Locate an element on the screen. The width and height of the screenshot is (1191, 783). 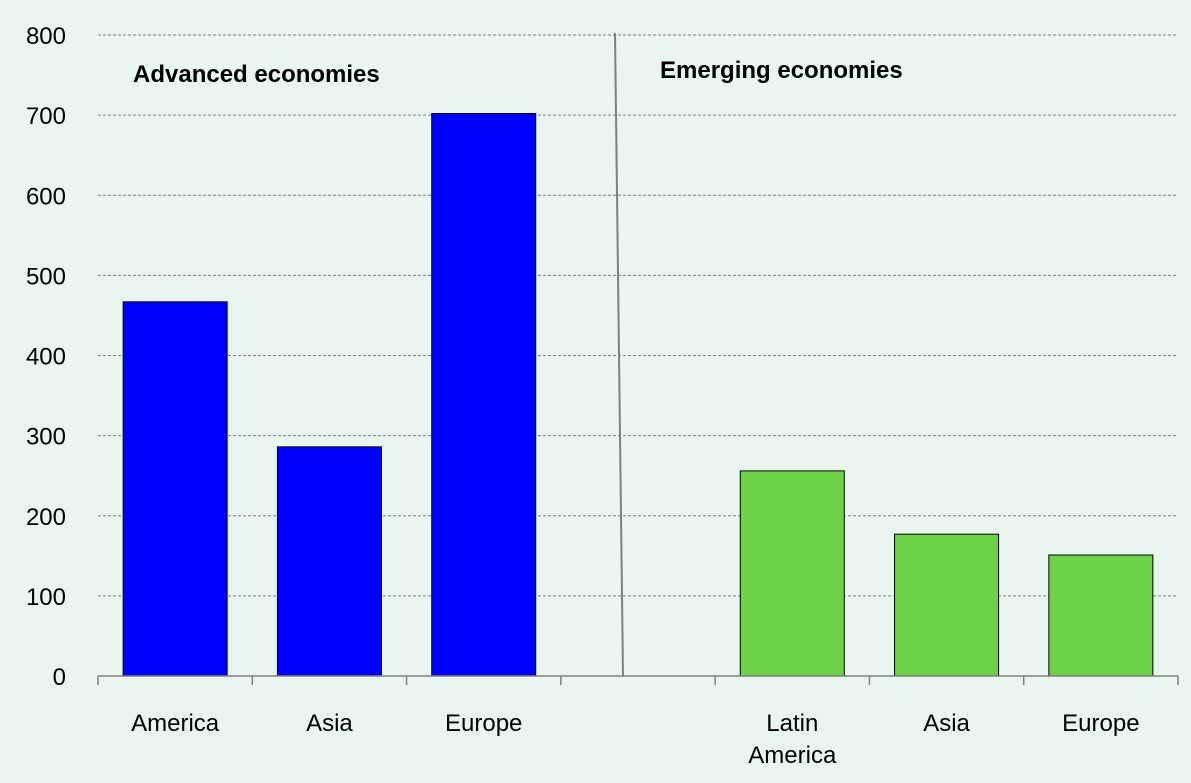
y-tick-label: 700 is located at coordinates (46, 116).